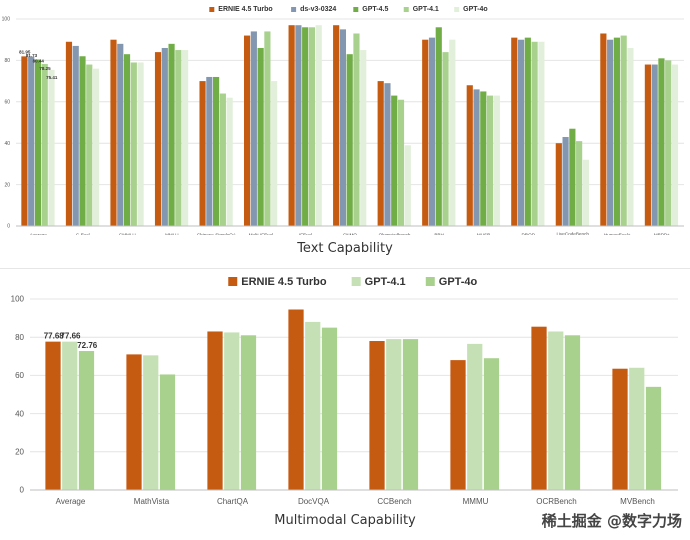 Image resolution: width=690 pixels, height=540 pixels. Describe the element at coordinates (83, 234) in the screenshot. I see `x-tick-label: C-Eval` at that location.